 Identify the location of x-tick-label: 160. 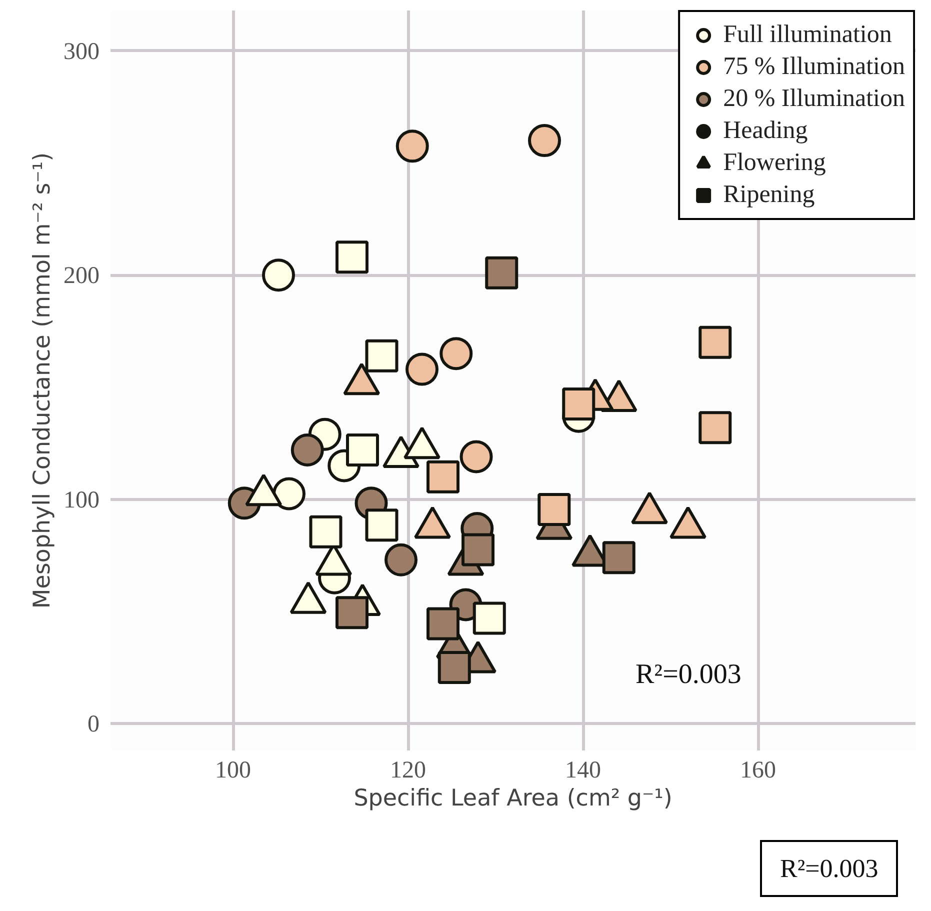
(758, 771).